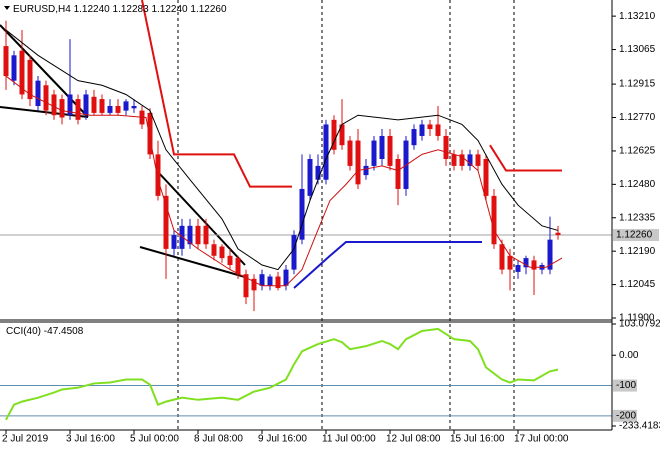 The image size is (660, 450). I want to click on y-tick-label: 1.12190, so click(637, 251).